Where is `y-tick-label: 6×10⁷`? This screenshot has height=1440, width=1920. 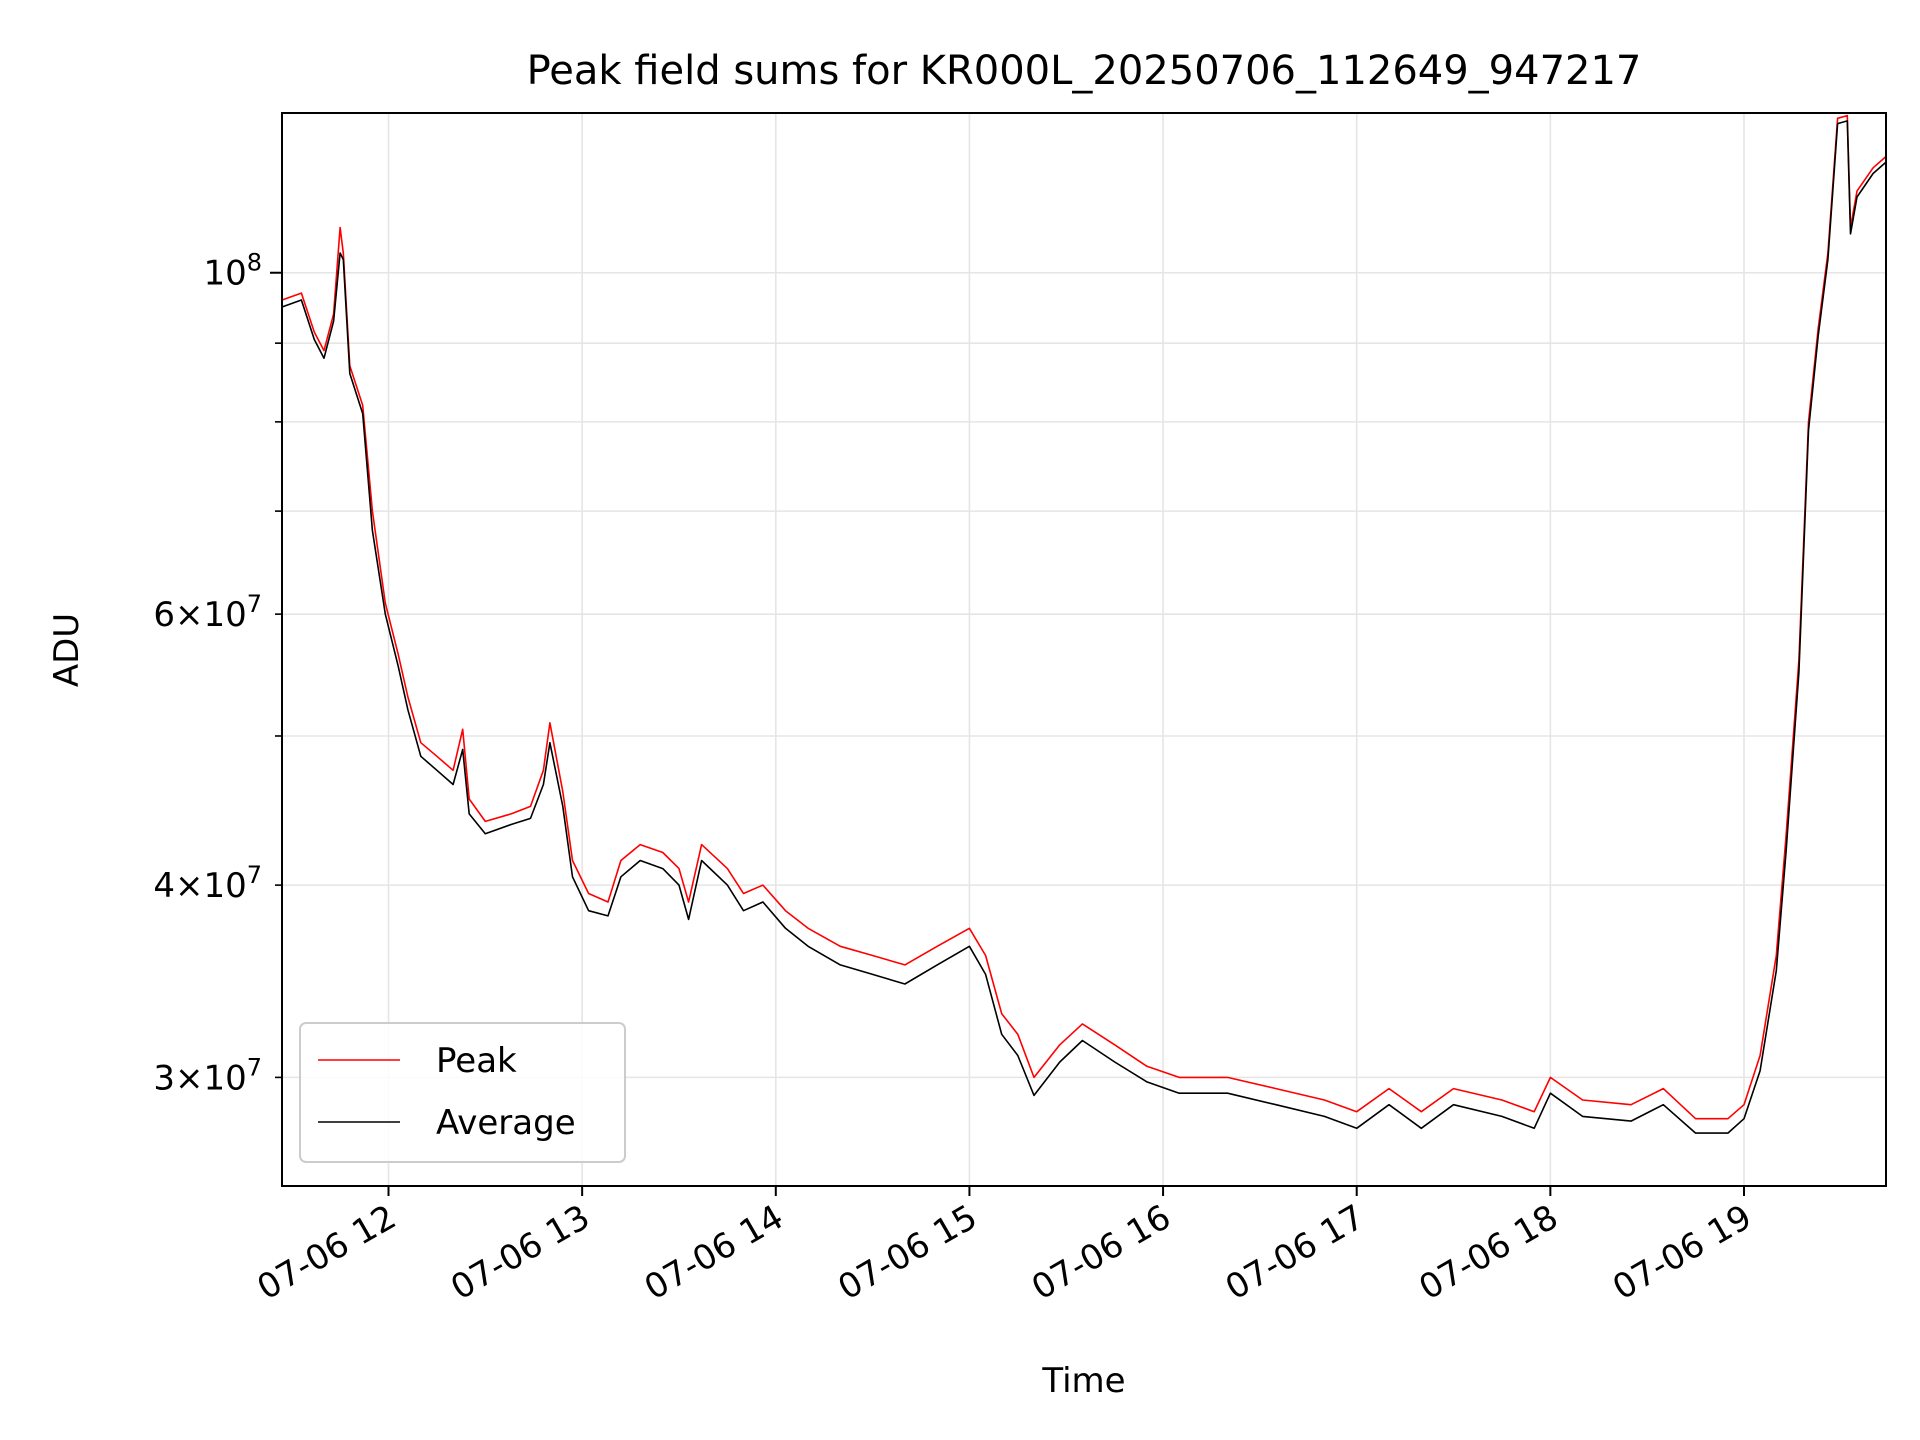 y-tick-label: 6×10⁷ is located at coordinates (207, 612).